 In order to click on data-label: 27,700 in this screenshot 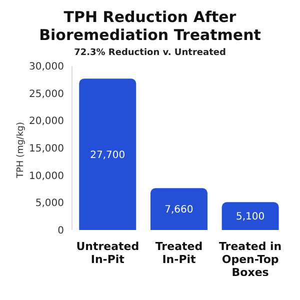, I will do `click(108, 155)`.